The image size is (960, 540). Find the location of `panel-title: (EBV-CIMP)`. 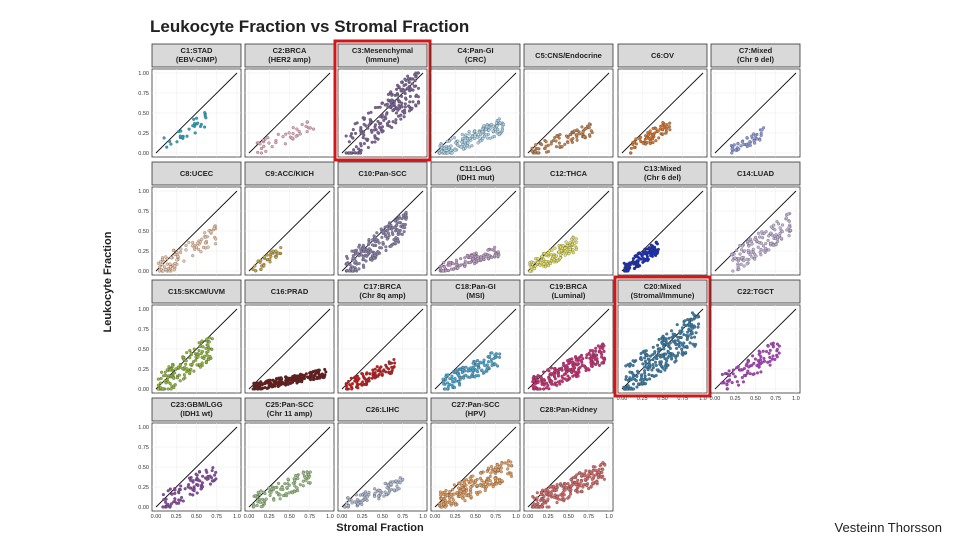

panel-title: (EBV-CIMP) is located at coordinates (197, 59).